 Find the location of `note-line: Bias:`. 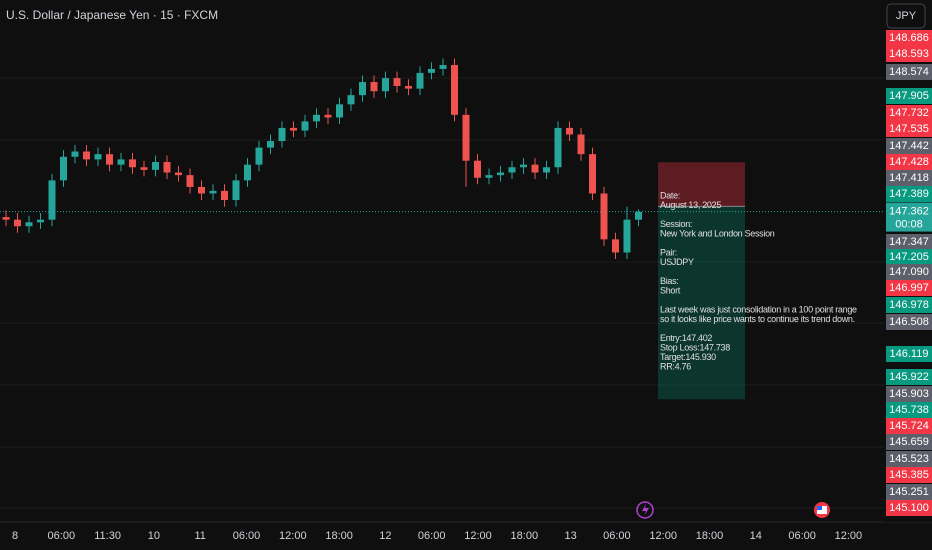

note-line: Bias: is located at coordinates (669, 281).